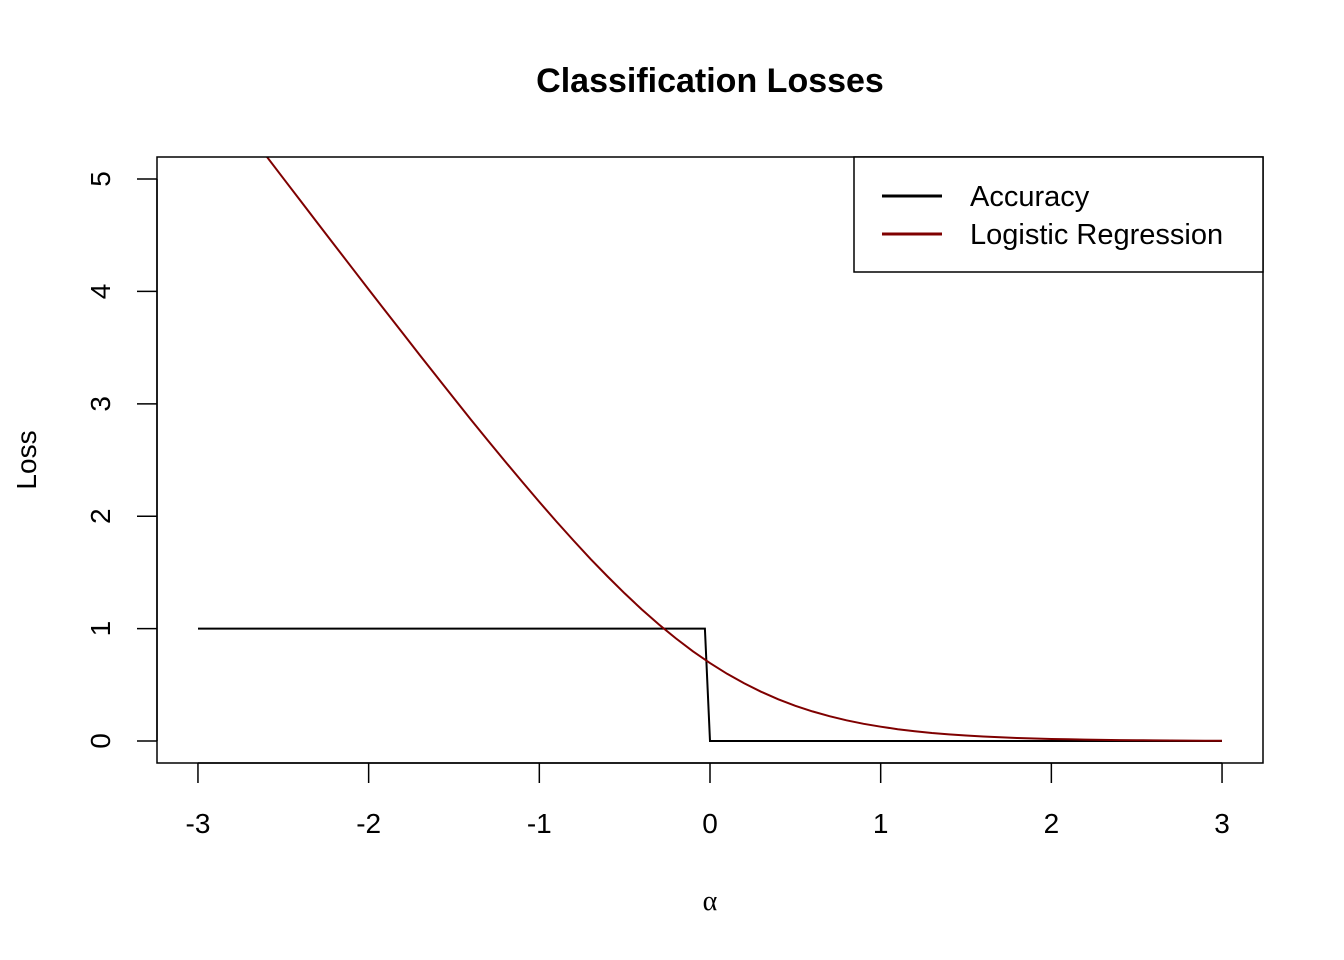  What do you see at coordinates (710, 684) in the screenshot?
I see `series-line-accuracy` at bounding box center [710, 684].